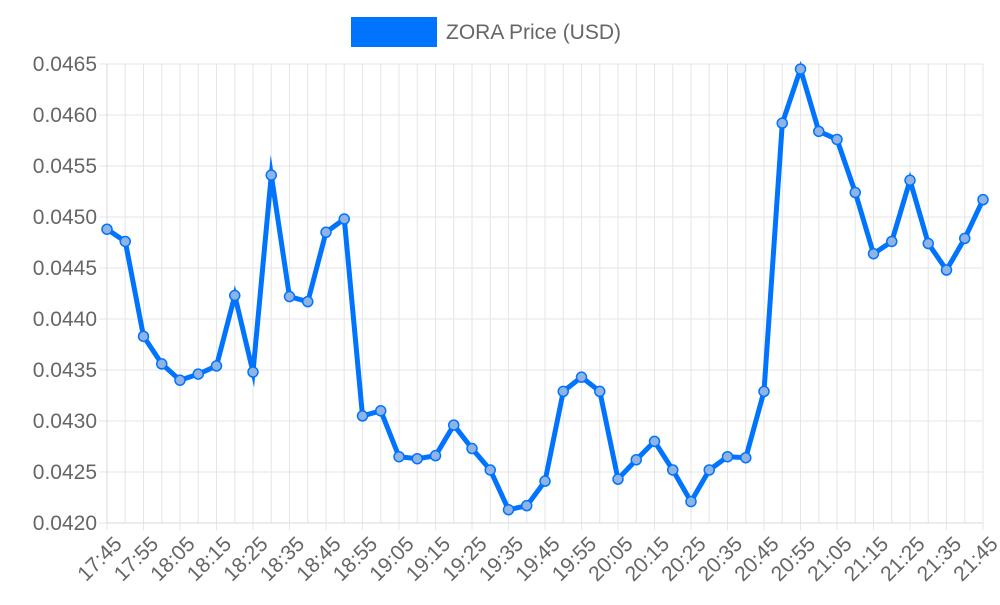 The image size is (1000, 605). I want to click on y-tick-label: 0.0460, so click(65, 115).